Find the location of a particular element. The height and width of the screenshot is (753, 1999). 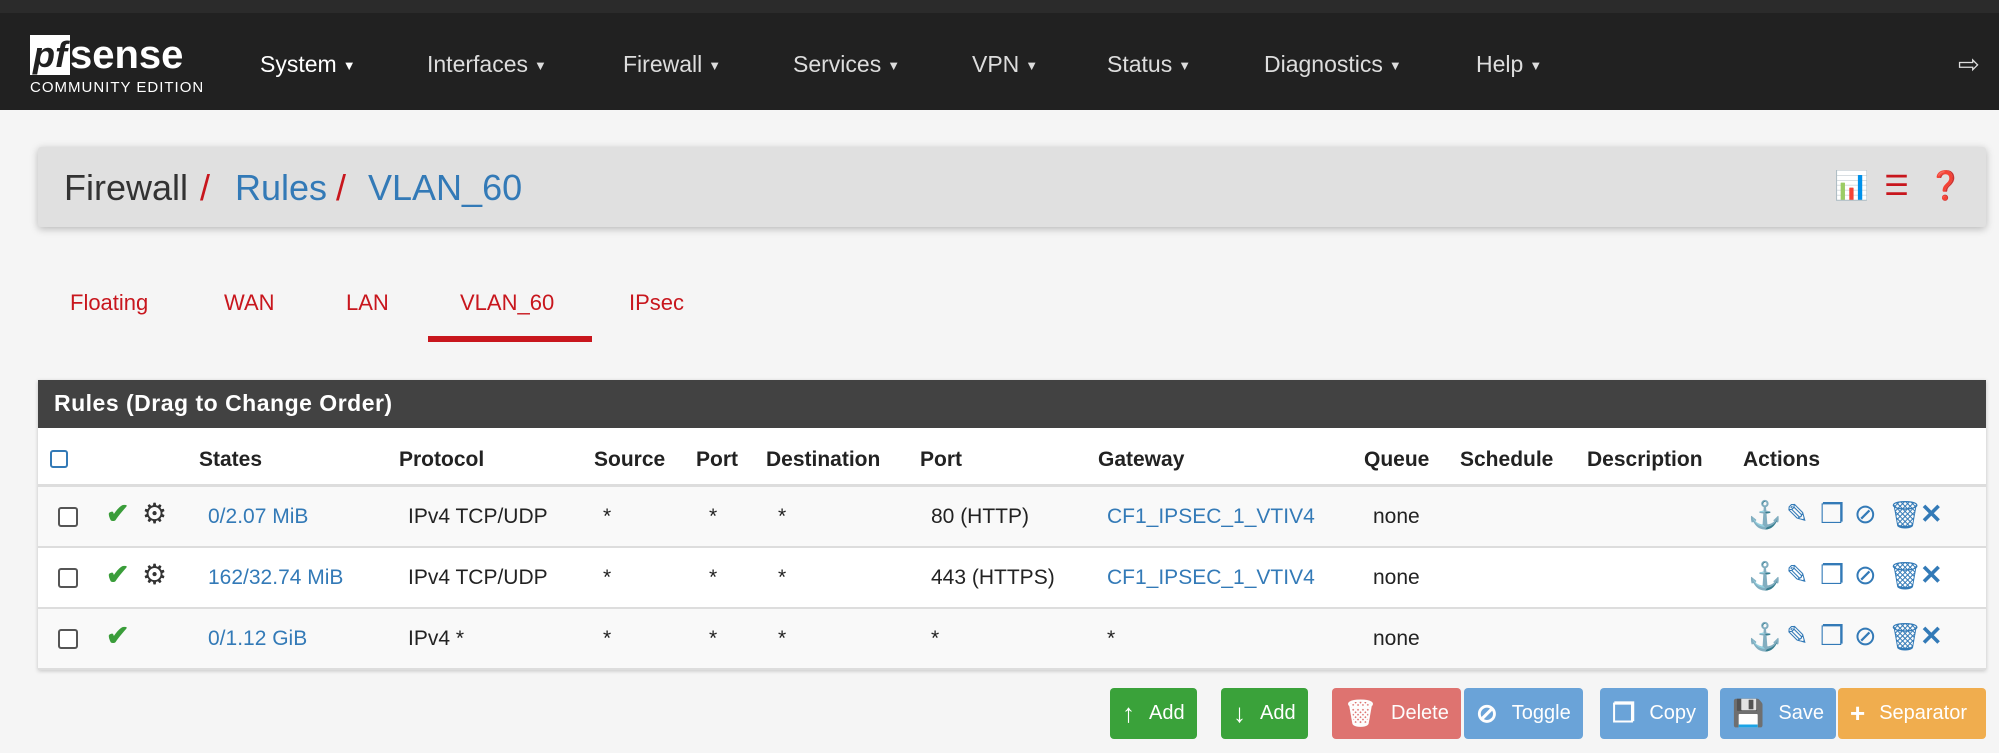

edition-label: COMMUNITY EDITION is located at coordinates (117, 87).